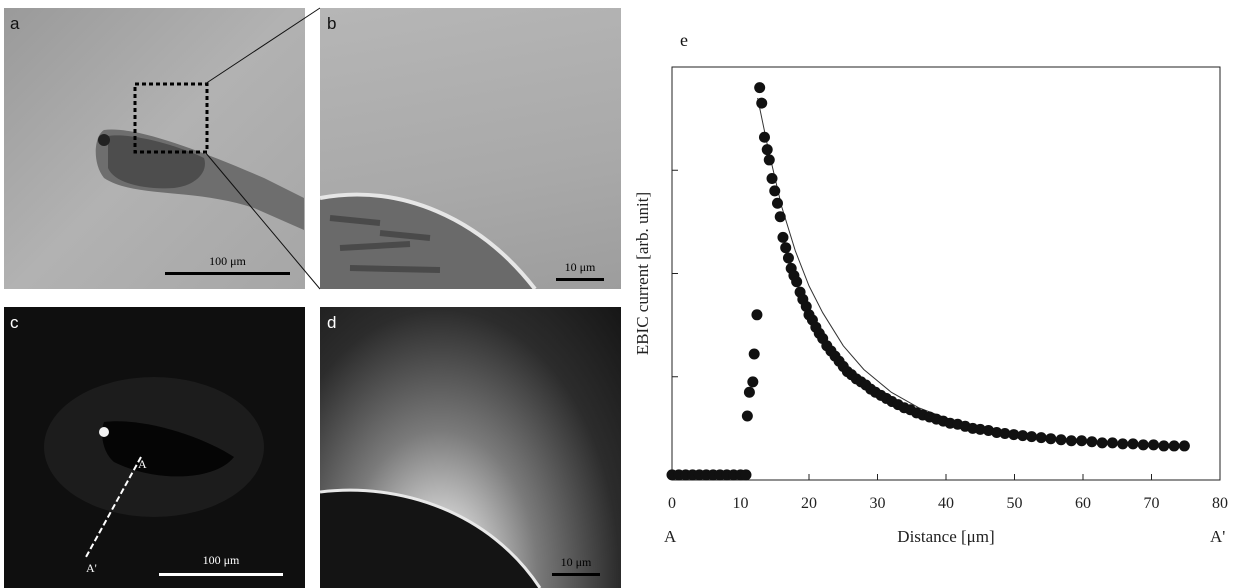 The width and height of the screenshot is (1242, 588). I want to click on ebic-needle-illustration, so click(154, 467).